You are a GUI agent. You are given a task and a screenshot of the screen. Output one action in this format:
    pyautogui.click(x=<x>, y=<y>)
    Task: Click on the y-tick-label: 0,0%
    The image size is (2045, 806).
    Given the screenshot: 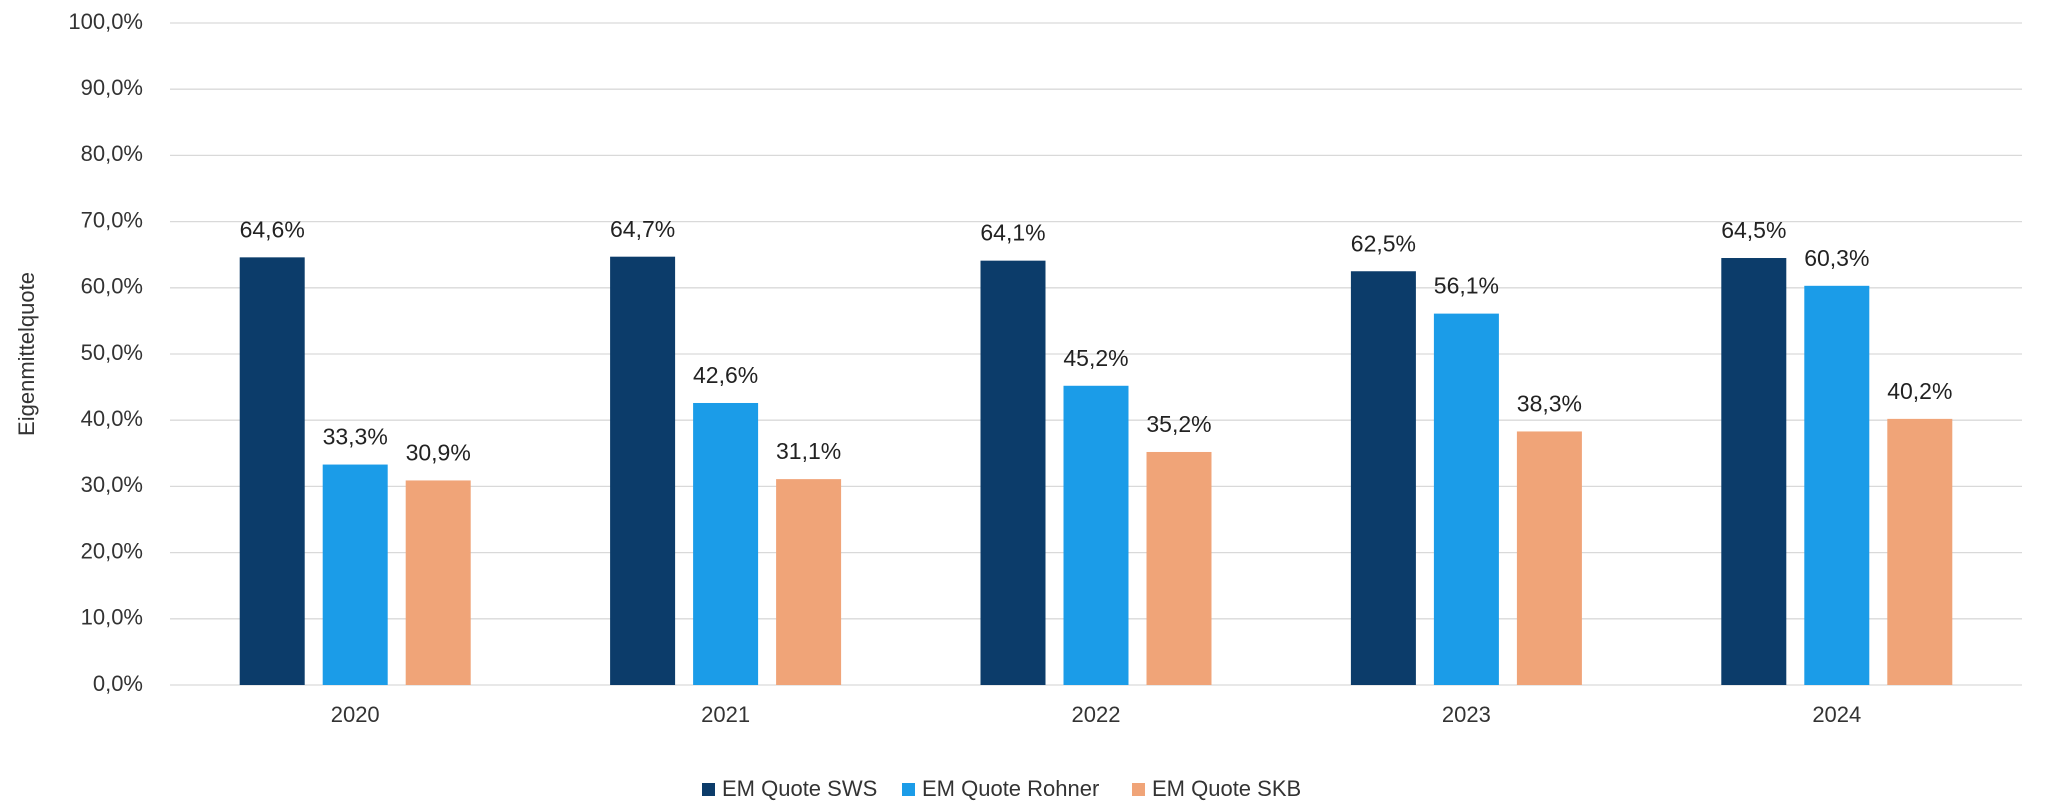 What is the action you would take?
    pyautogui.click(x=118, y=683)
    